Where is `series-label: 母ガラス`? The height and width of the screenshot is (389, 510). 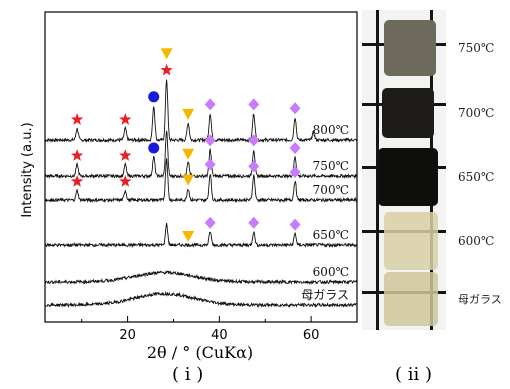
series-label: 母ガラス is located at coordinates (325, 295).